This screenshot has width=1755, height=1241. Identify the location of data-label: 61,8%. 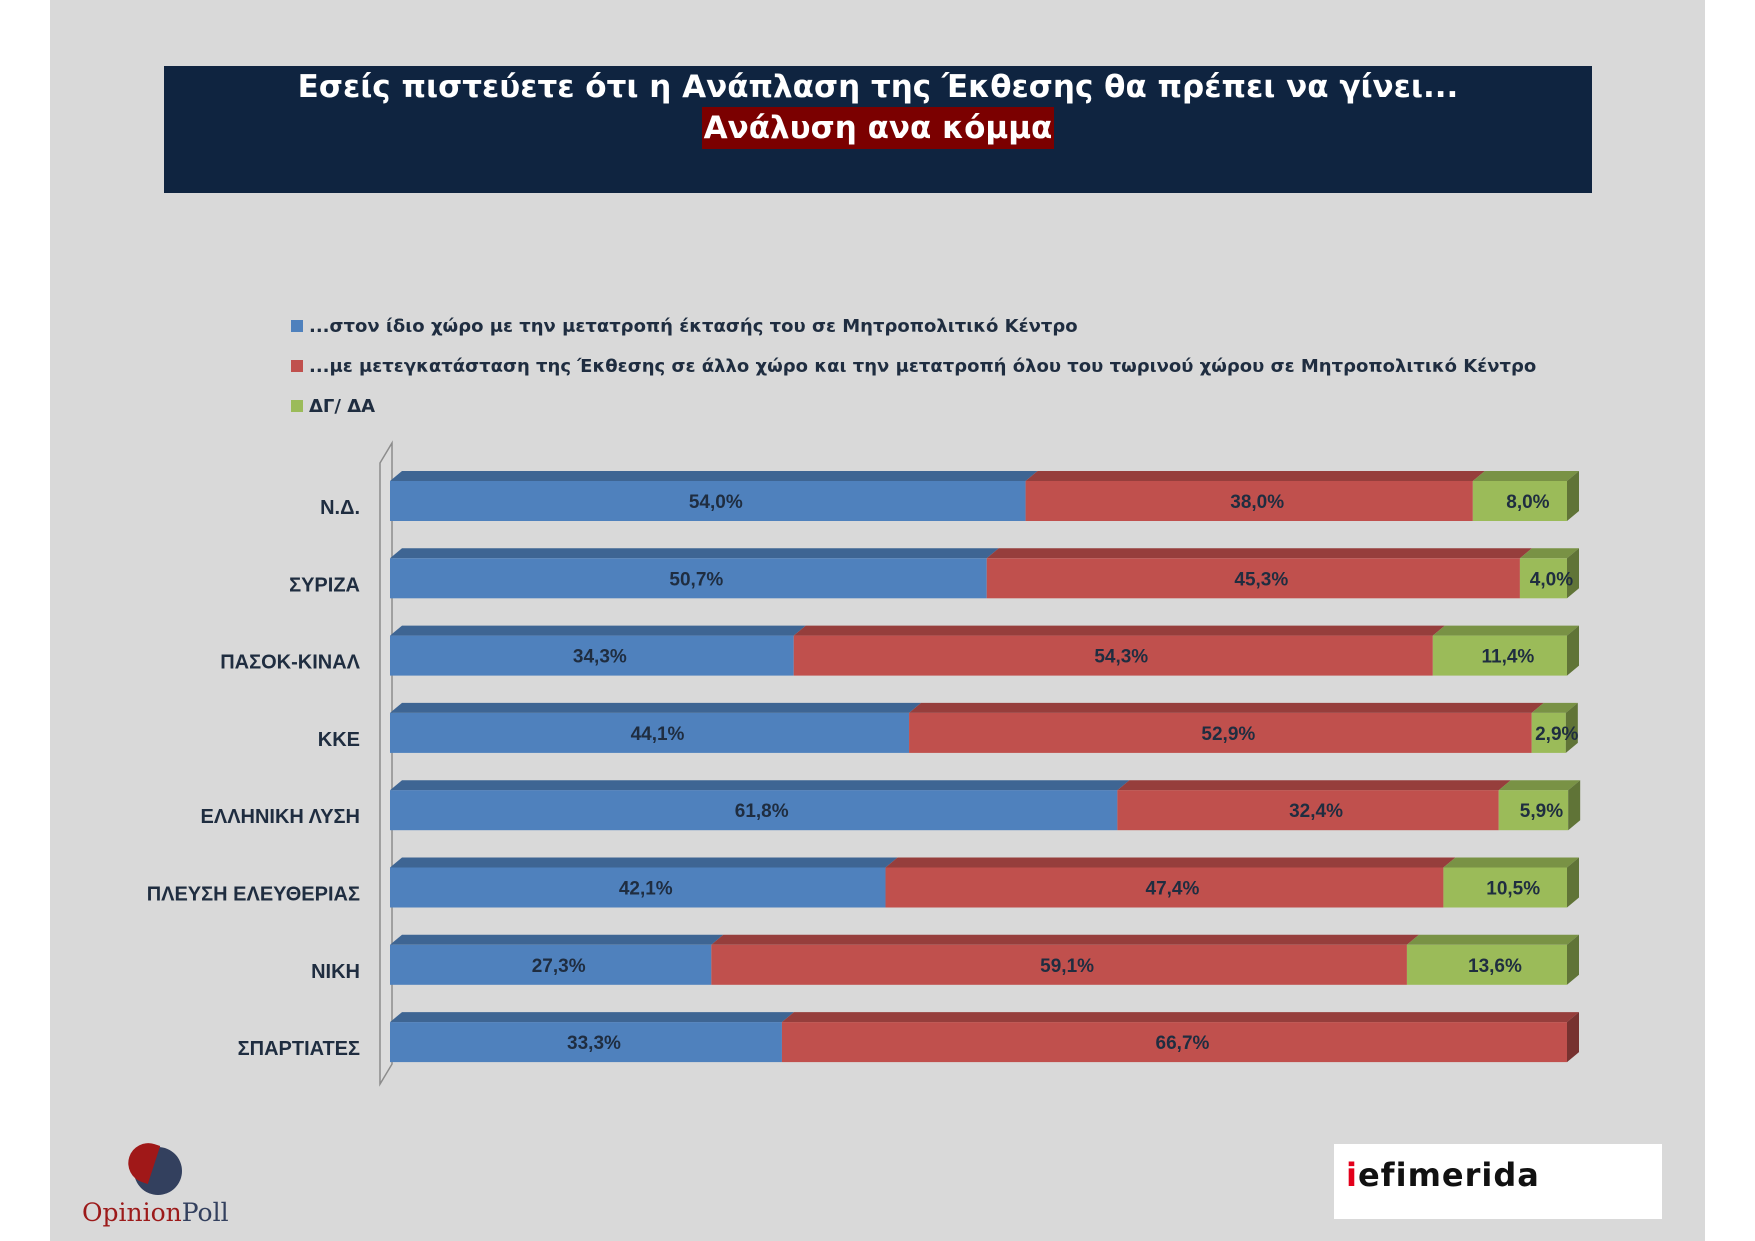
(762, 811).